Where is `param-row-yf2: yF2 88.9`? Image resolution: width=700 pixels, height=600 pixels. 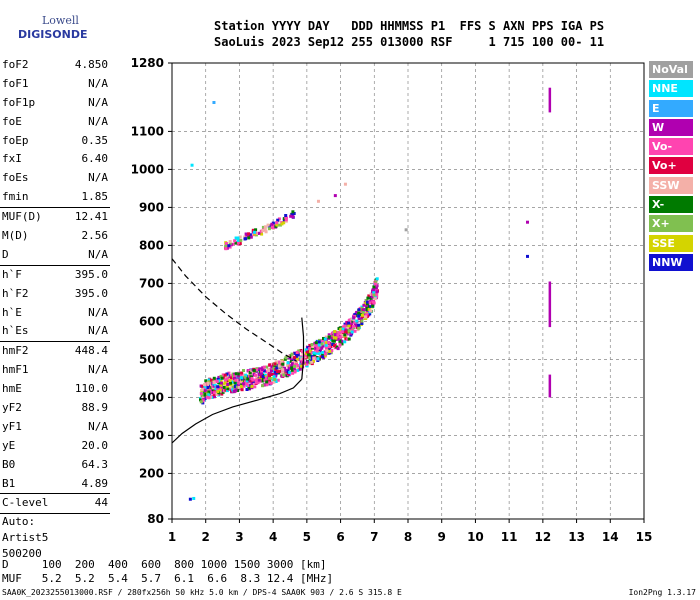
param-row-yf2: yF2 88.9 is located at coordinates (55, 408).